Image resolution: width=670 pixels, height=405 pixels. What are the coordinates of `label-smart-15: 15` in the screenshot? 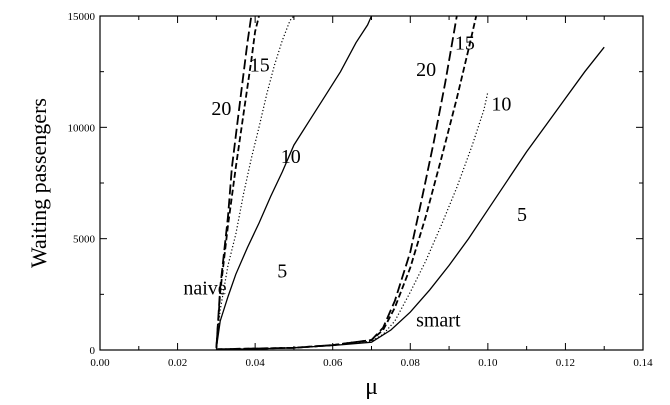 It's located at (465, 43).